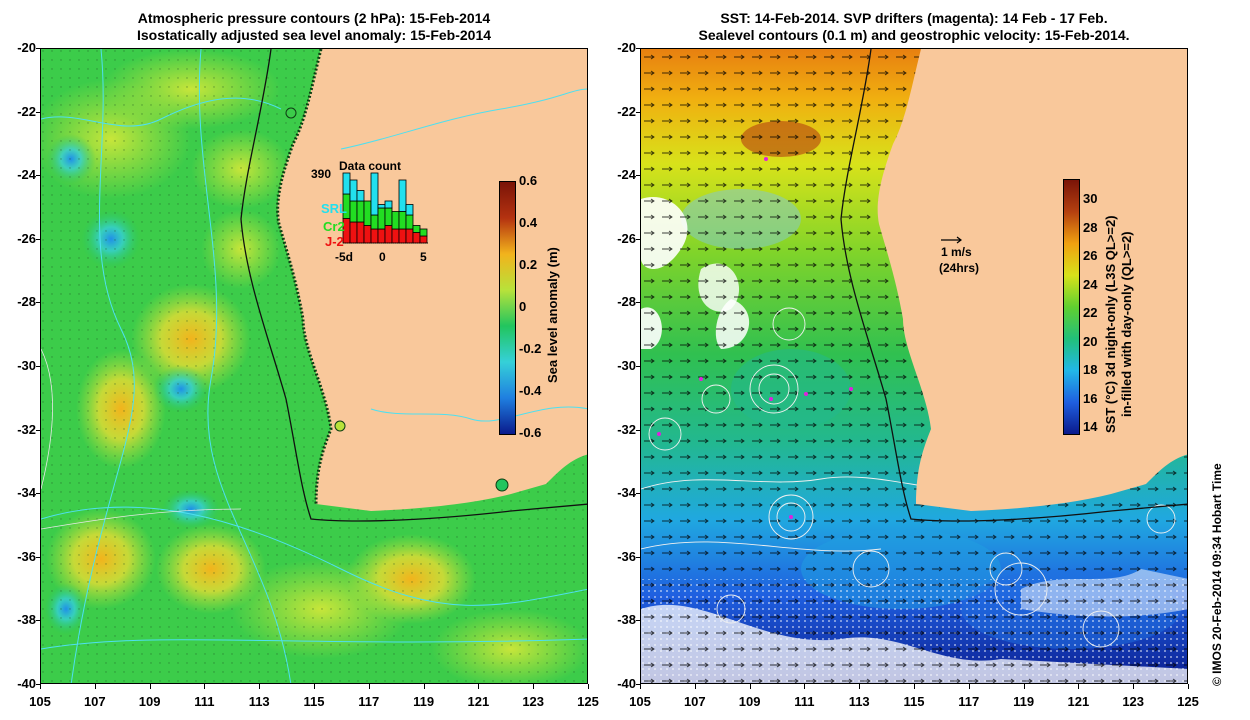 The width and height of the screenshot is (1250, 720). What do you see at coordinates (626, 47) in the screenshot?
I see `y-axis-label: -20` at bounding box center [626, 47].